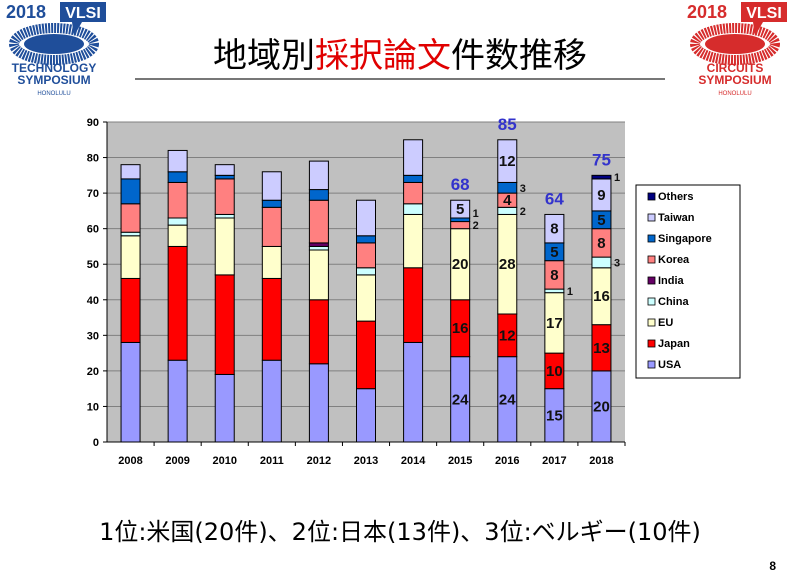 The image size is (800, 587). I want to click on y-tick-label: 20, so click(93, 372).